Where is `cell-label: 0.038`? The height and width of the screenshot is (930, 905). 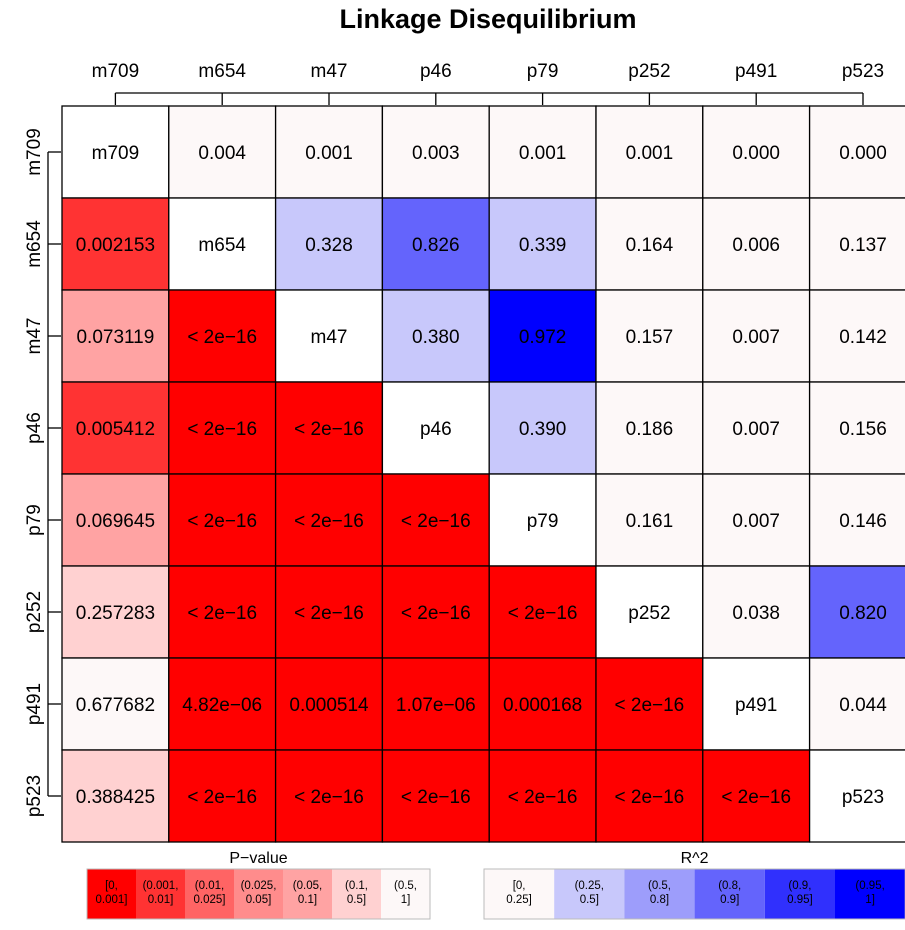 cell-label: 0.038 is located at coordinates (756, 613).